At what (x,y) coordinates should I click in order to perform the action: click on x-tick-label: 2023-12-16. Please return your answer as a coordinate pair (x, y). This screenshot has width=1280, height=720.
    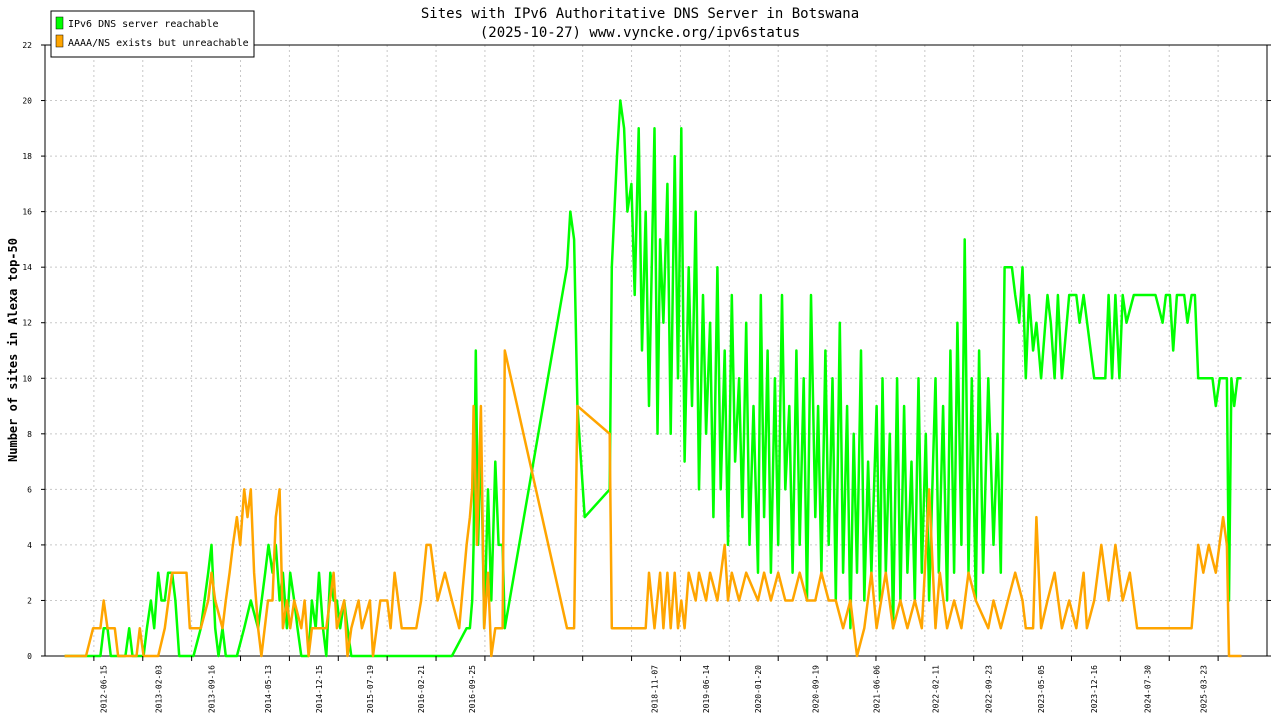
    Looking at the image, I should click on (1094, 689).